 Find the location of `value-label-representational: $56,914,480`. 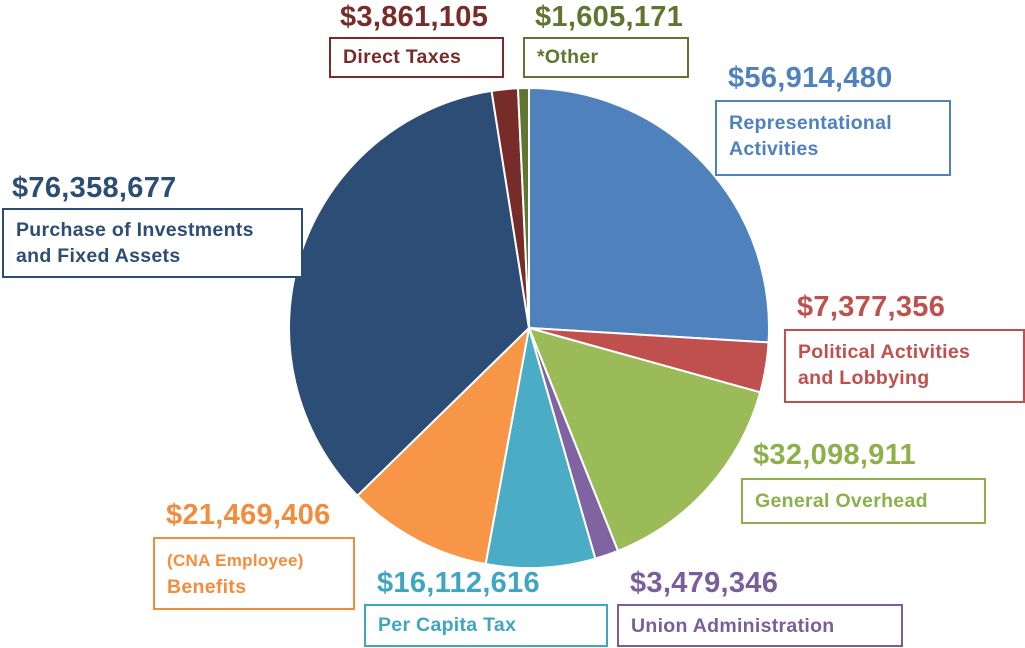

value-label-representational: $56,914,480 is located at coordinates (810, 78).